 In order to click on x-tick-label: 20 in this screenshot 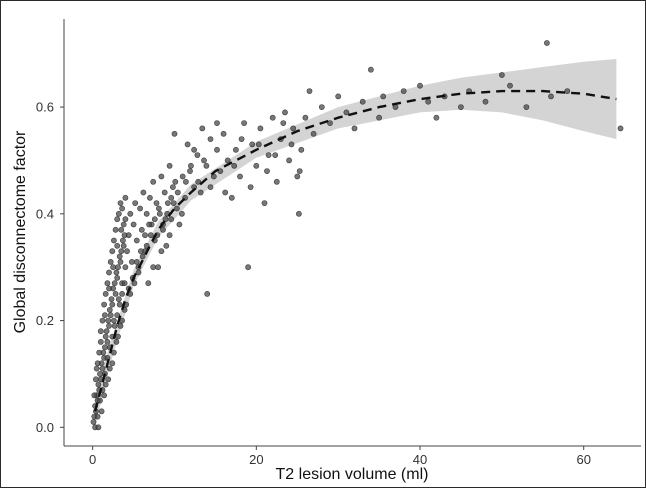, I will do `click(256, 459)`.